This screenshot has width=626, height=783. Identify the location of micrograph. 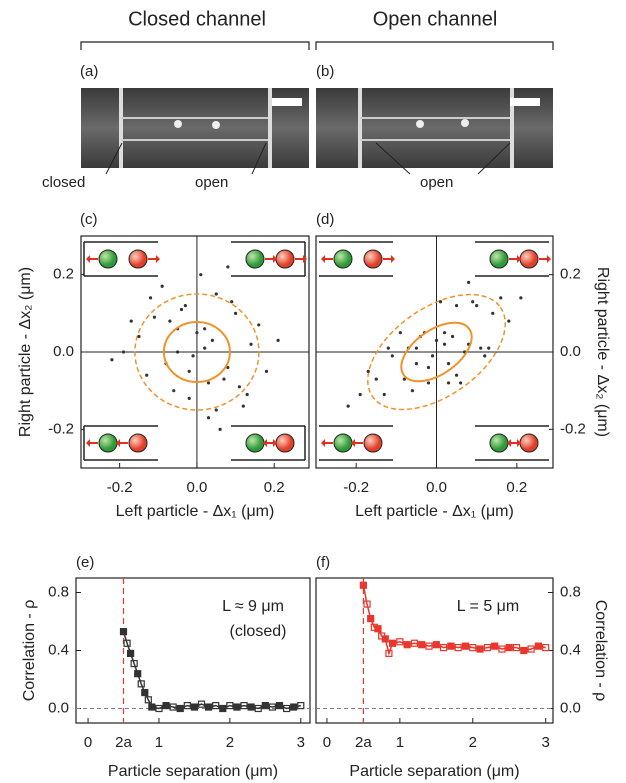
(195, 128).